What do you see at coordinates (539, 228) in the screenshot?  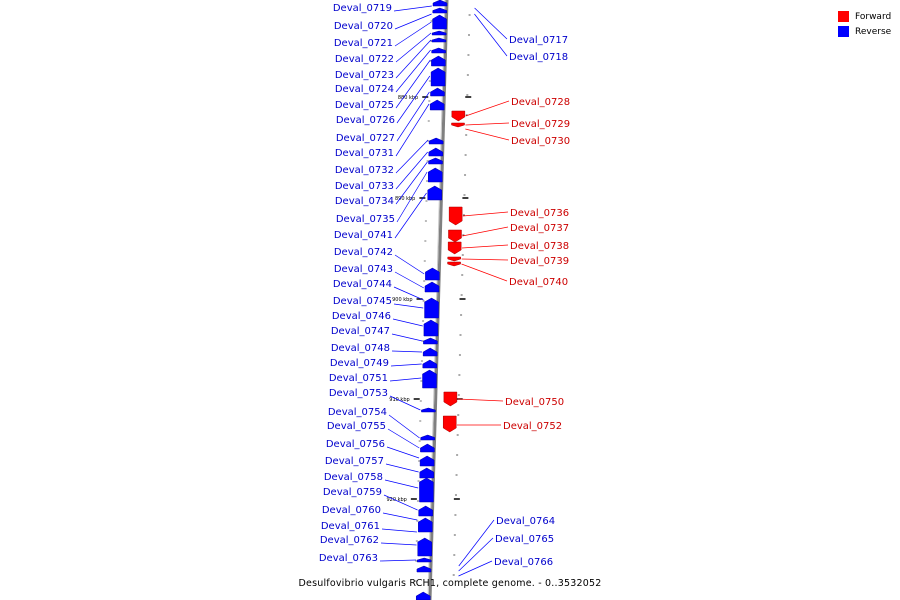 I see `gene-label-forward: Deval_0737` at bounding box center [539, 228].